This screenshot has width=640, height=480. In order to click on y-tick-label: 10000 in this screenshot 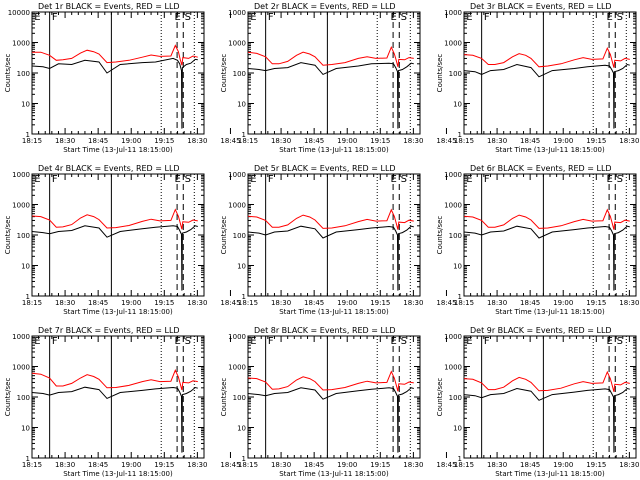, I will do `click(19, 13)`.